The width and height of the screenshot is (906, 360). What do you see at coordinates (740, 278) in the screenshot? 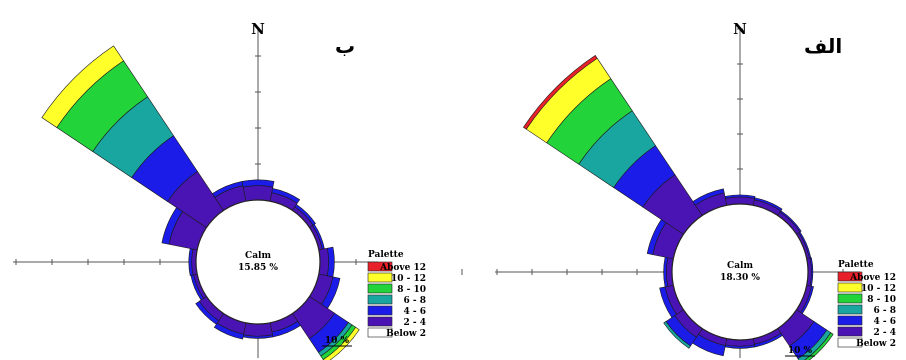
I see `calm-value: 18.30 %` at bounding box center [740, 278].